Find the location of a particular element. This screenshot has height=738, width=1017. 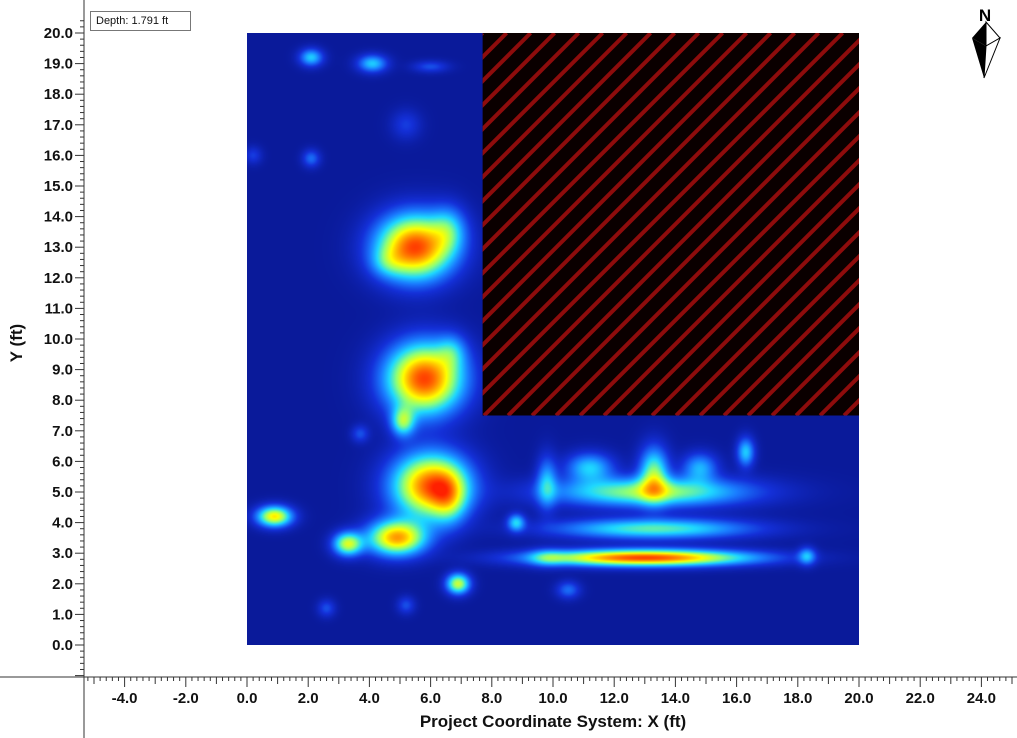

y-tick-label: 16.0 is located at coordinates (58, 155).